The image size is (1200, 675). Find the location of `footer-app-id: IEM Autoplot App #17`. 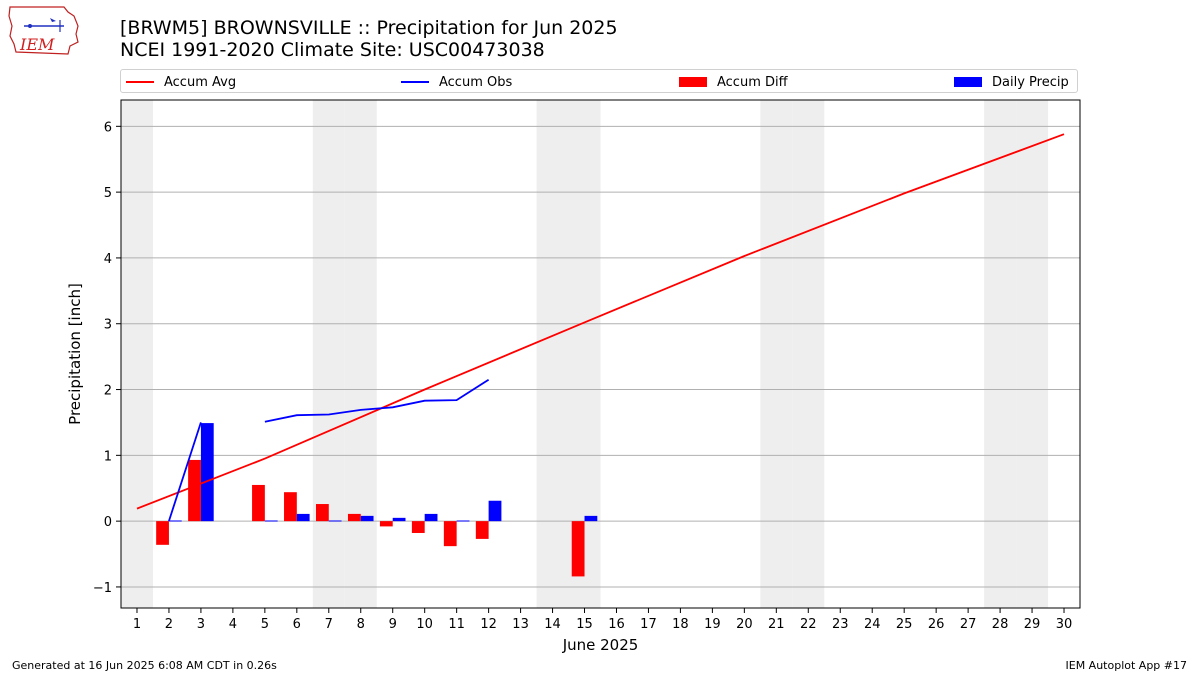

footer-app-id: IEM Autoplot App #17 is located at coordinates (1126, 665).